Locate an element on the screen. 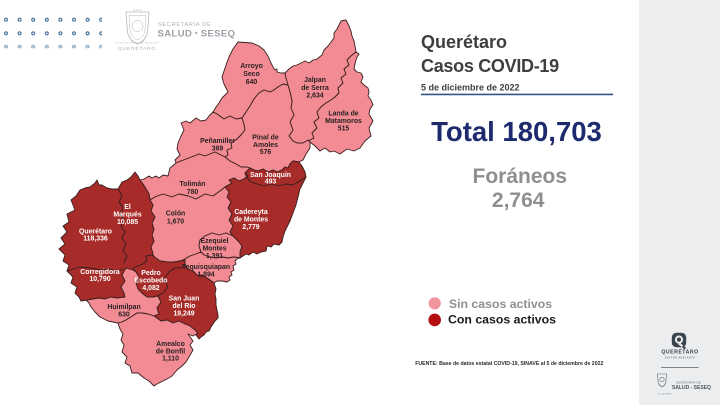 This screenshot has height=405, width=720. svg-text: Ezequiel is located at coordinates (215, 241).